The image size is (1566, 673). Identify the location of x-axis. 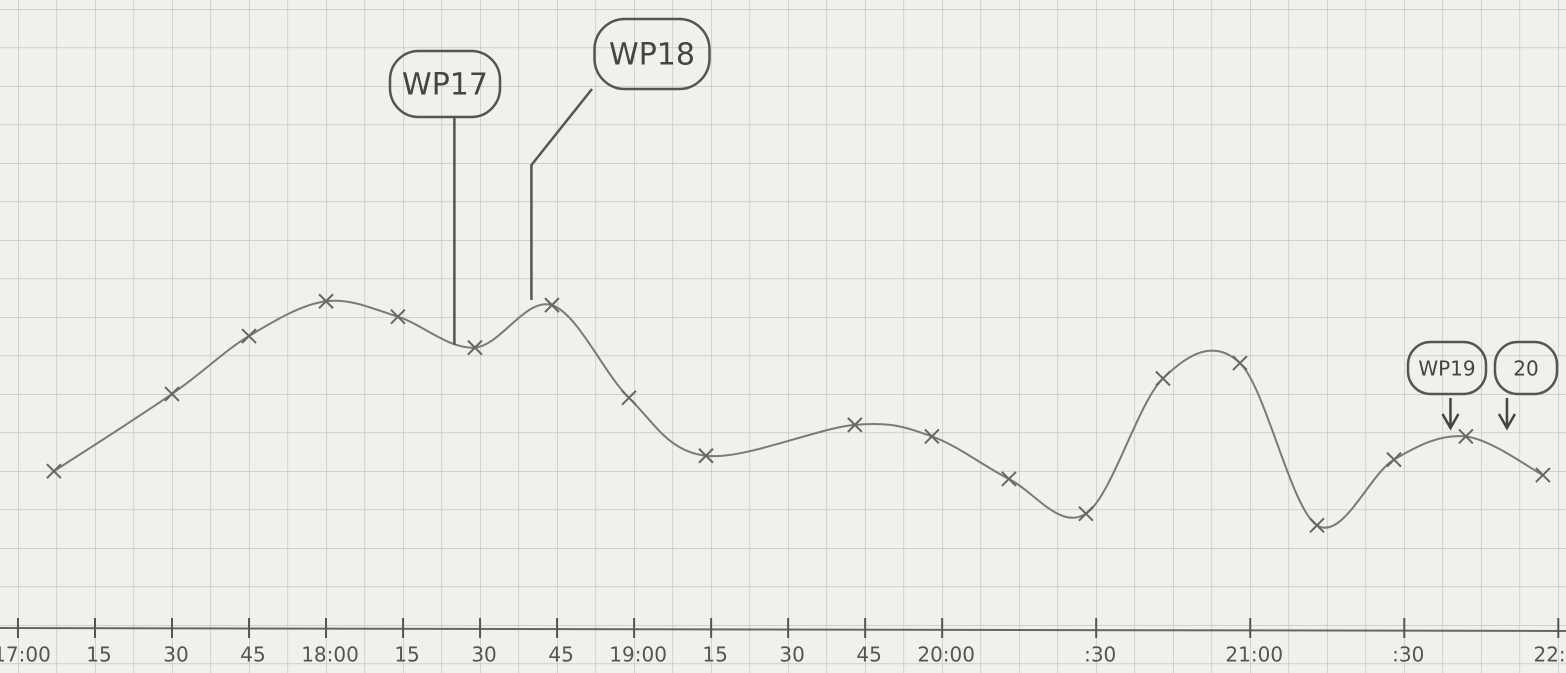
(783, 629).